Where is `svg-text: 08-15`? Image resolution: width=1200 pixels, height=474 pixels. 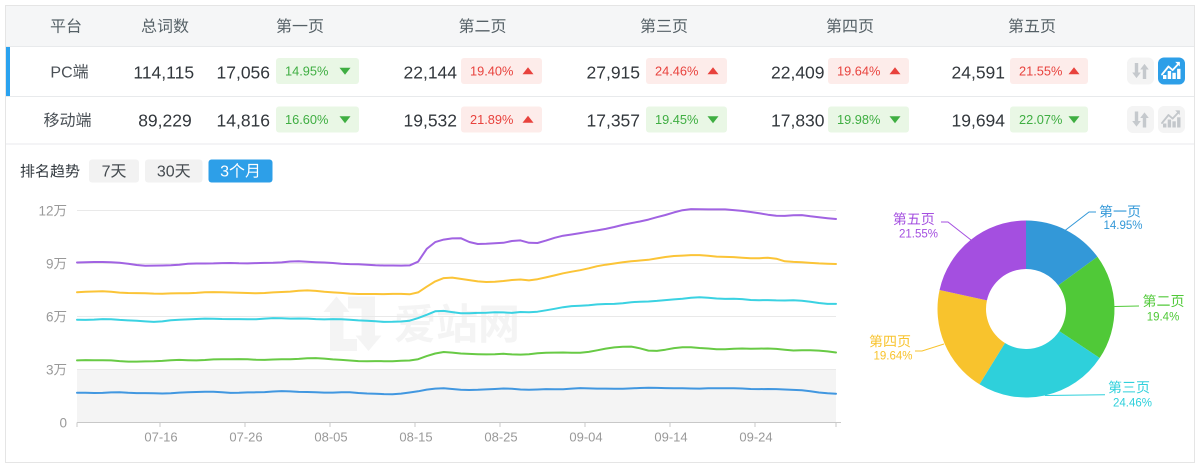 svg-text: 08-15 is located at coordinates (415, 437).